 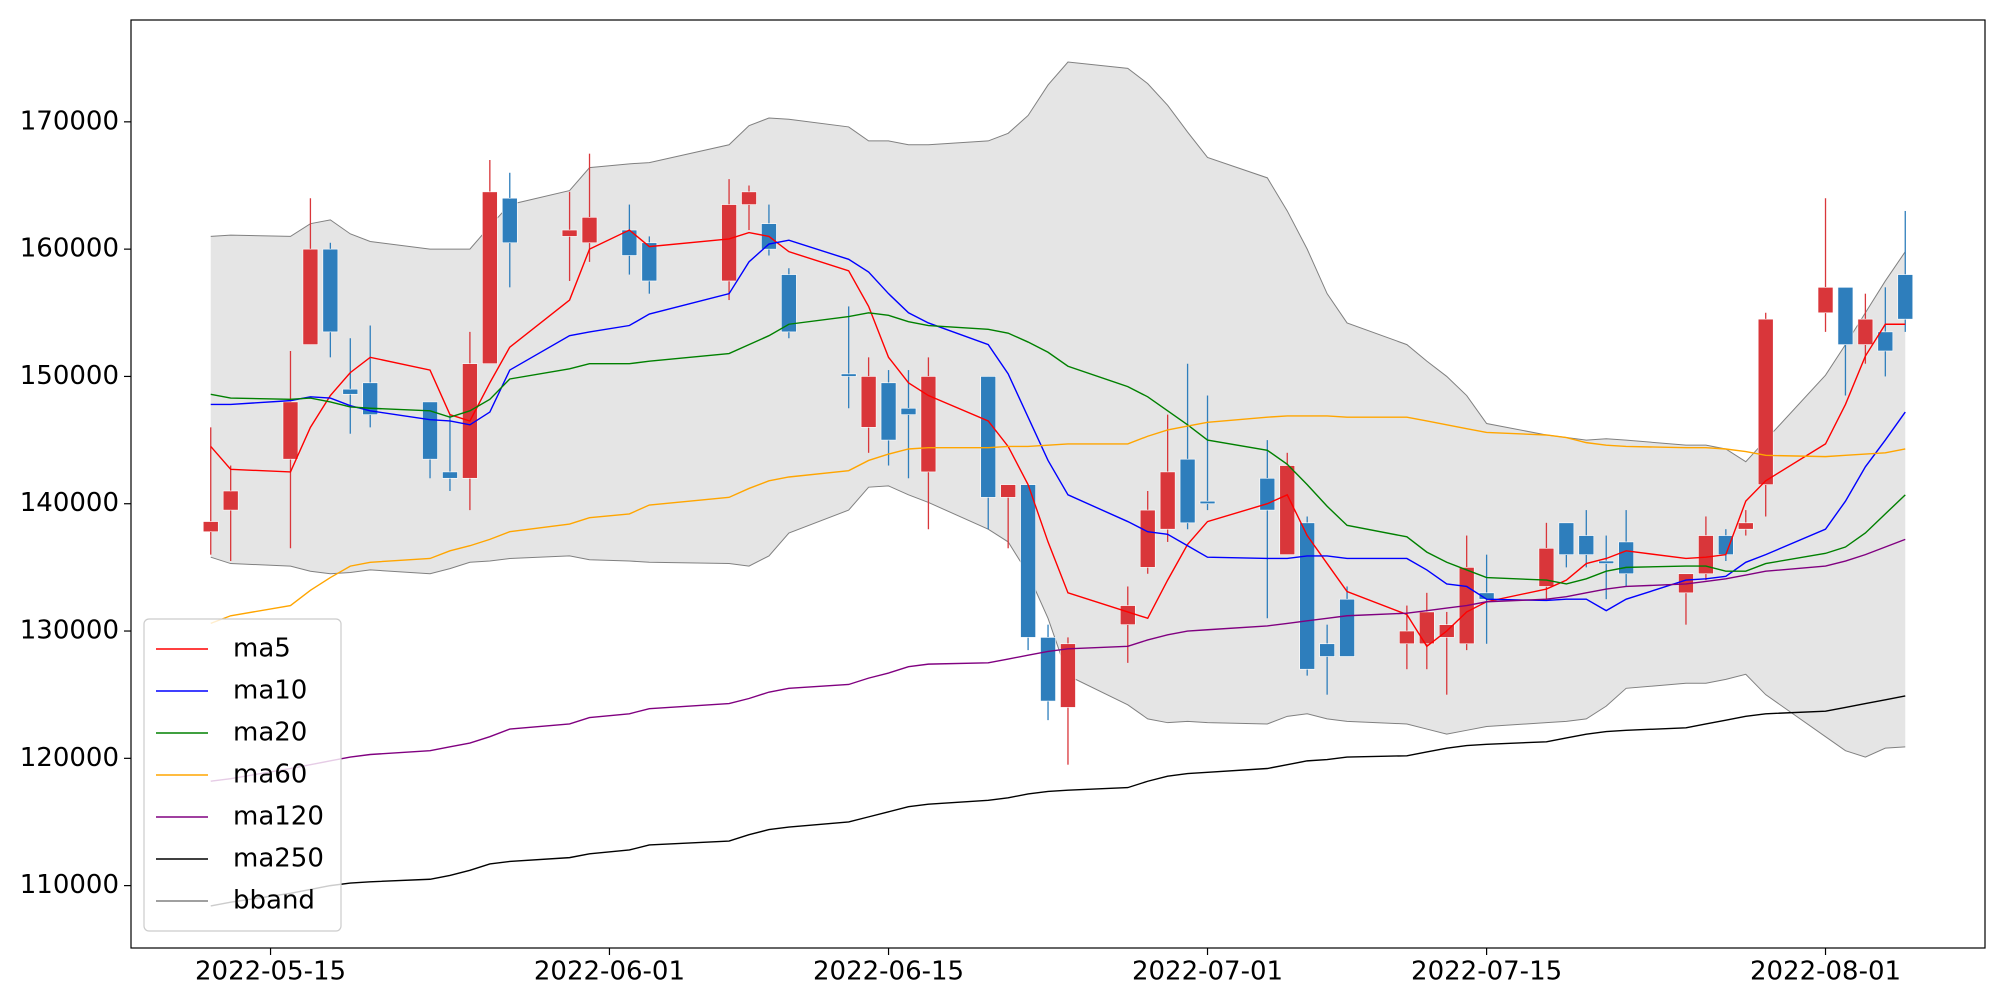 I want to click on legend-label: ma20, so click(x=270, y=733).